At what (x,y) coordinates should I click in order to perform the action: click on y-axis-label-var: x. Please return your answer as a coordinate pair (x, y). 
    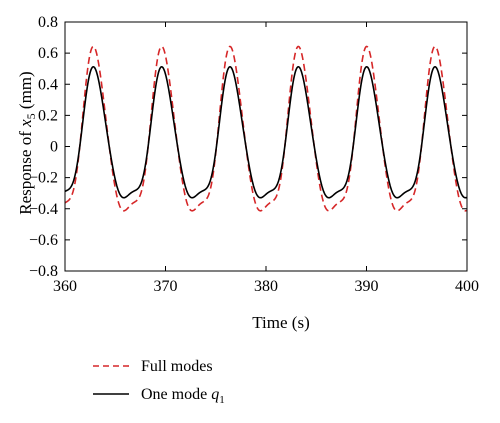
    Looking at the image, I should click on (25, 123).